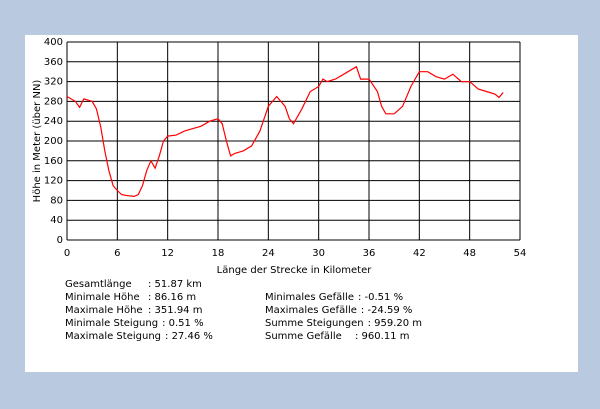 This screenshot has width=600, height=409. Describe the element at coordinates (53, 42) in the screenshot. I see `y-tick-label: 400` at that location.